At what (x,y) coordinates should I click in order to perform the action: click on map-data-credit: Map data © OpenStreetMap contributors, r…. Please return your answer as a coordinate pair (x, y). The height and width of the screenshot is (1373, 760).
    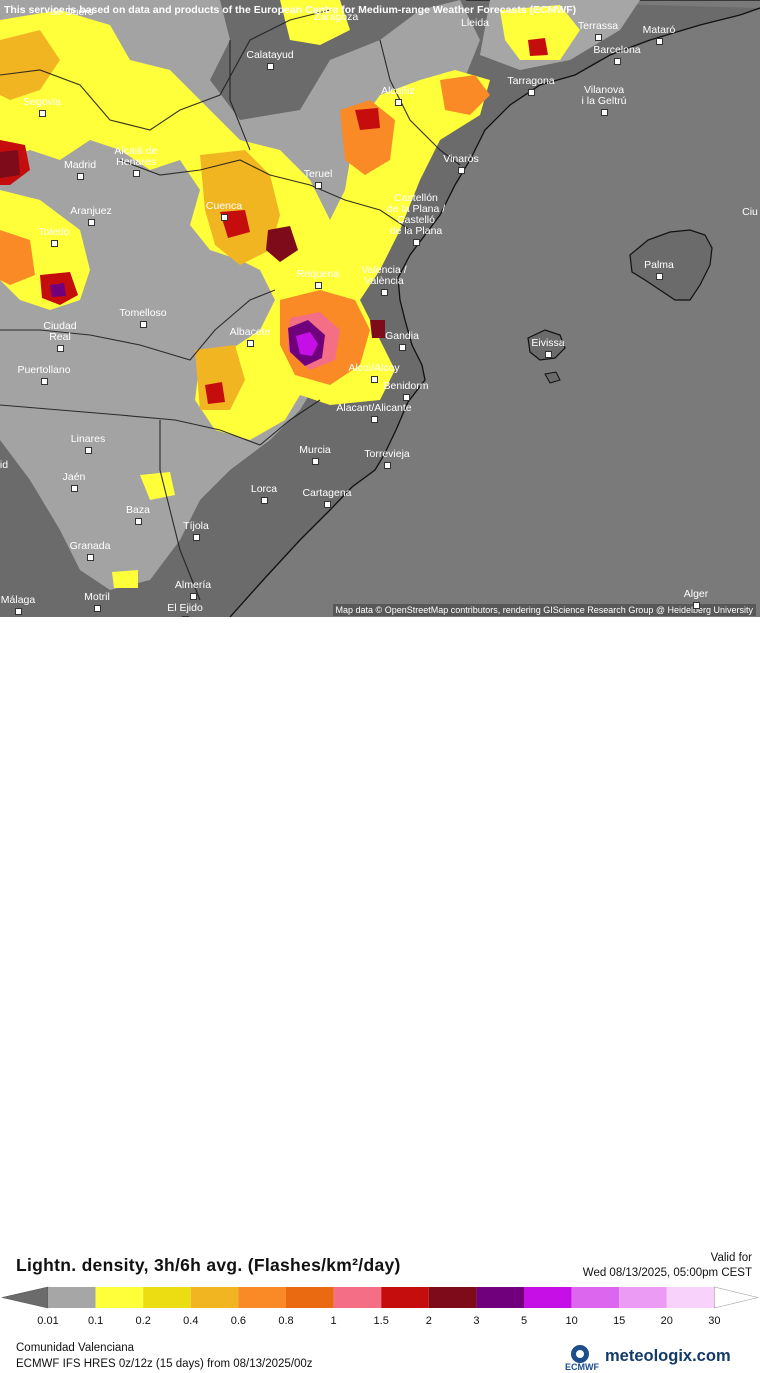
    Looking at the image, I should click on (544, 610).